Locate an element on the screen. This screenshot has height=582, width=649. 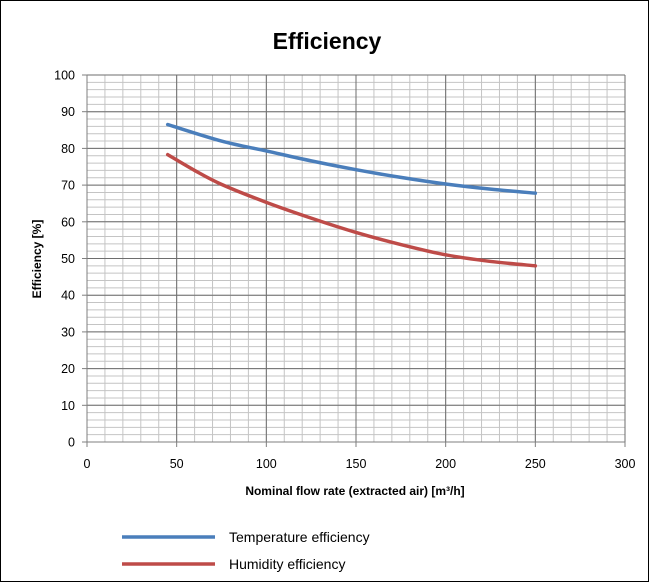
y-tick-label: 0 is located at coordinates (71, 443).